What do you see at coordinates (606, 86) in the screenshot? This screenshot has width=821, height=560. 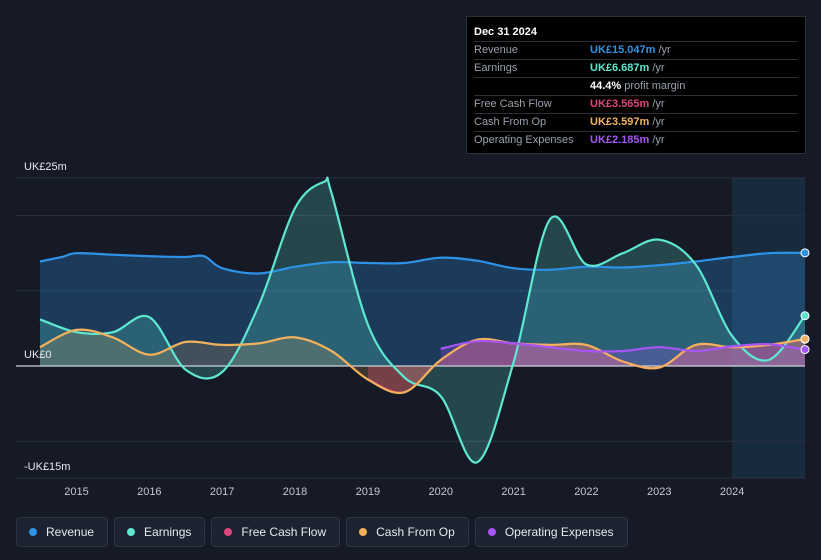 I see `tooltip-row-value: 44.4%` at bounding box center [606, 86].